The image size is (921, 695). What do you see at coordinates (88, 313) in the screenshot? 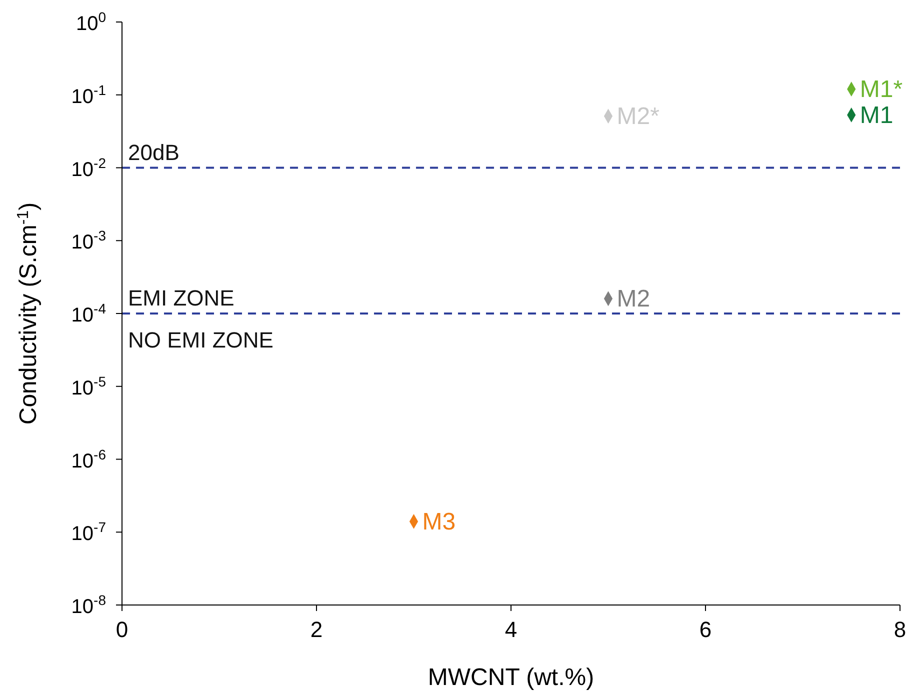
I see `y-tick-label: 10$^{-4}$` at bounding box center [88, 313].